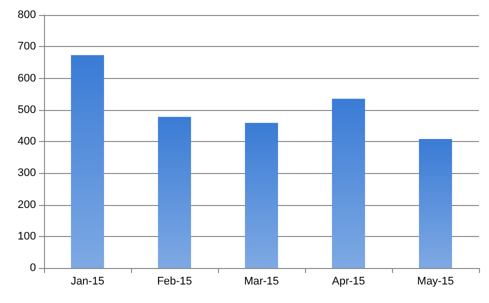 The height and width of the screenshot is (303, 489). Describe the element at coordinates (27, 236) in the screenshot. I see `y-tick-label: 100` at that location.